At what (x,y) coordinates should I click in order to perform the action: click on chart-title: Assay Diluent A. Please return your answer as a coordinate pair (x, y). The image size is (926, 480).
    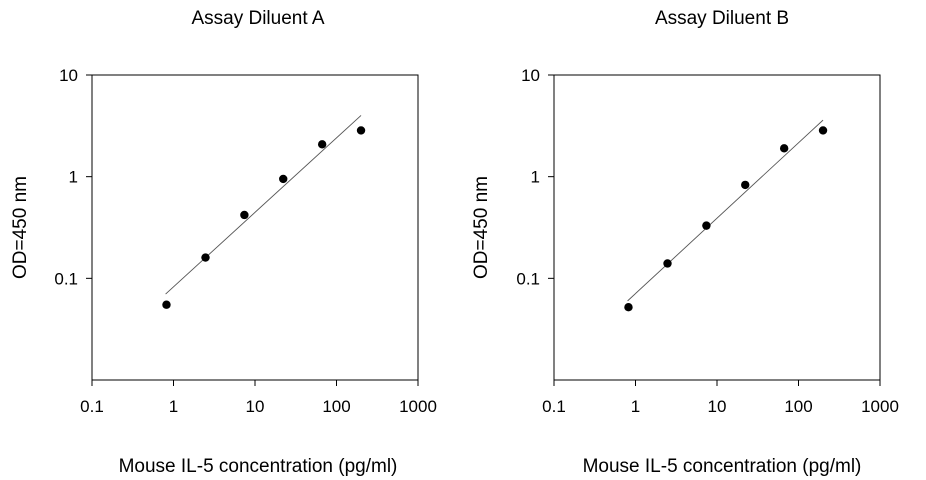
    Looking at the image, I should click on (257, 18).